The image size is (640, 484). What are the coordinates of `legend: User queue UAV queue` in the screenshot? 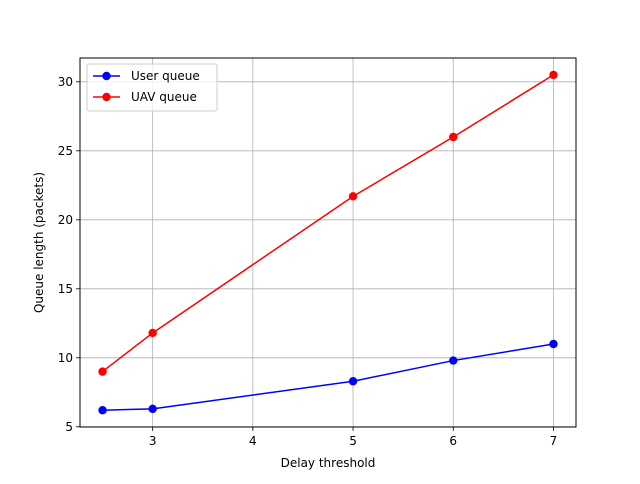 It's located at (152, 87).